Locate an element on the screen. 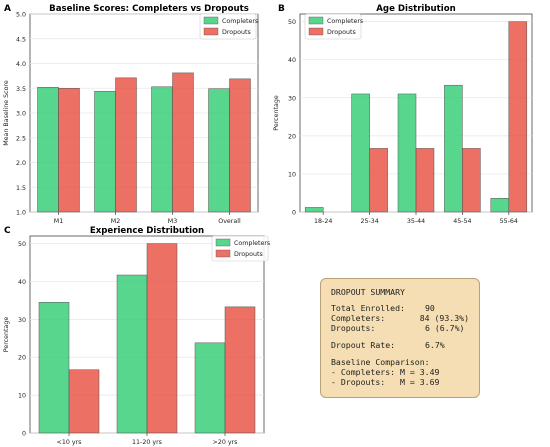 This screenshot has width=550, height=447. x-tick-label: 11-20 yrs is located at coordinates (147, 442).